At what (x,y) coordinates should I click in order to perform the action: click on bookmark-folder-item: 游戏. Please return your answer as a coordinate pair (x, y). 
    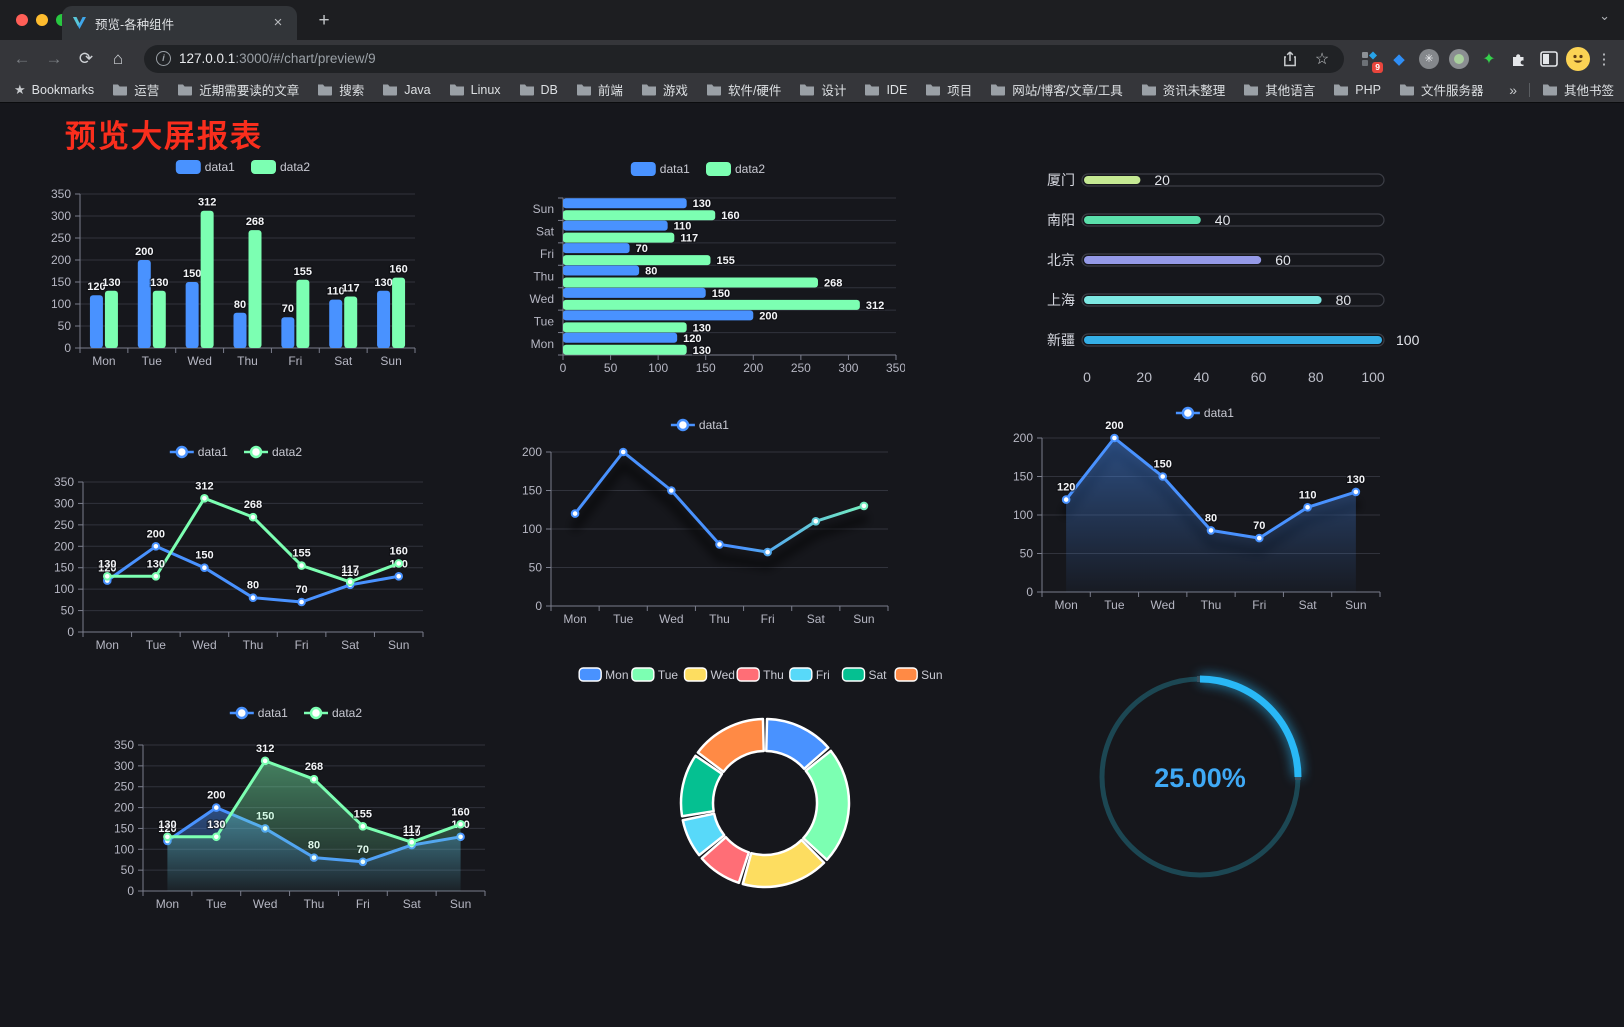
    Looking at the image, I should click on (664, 89).